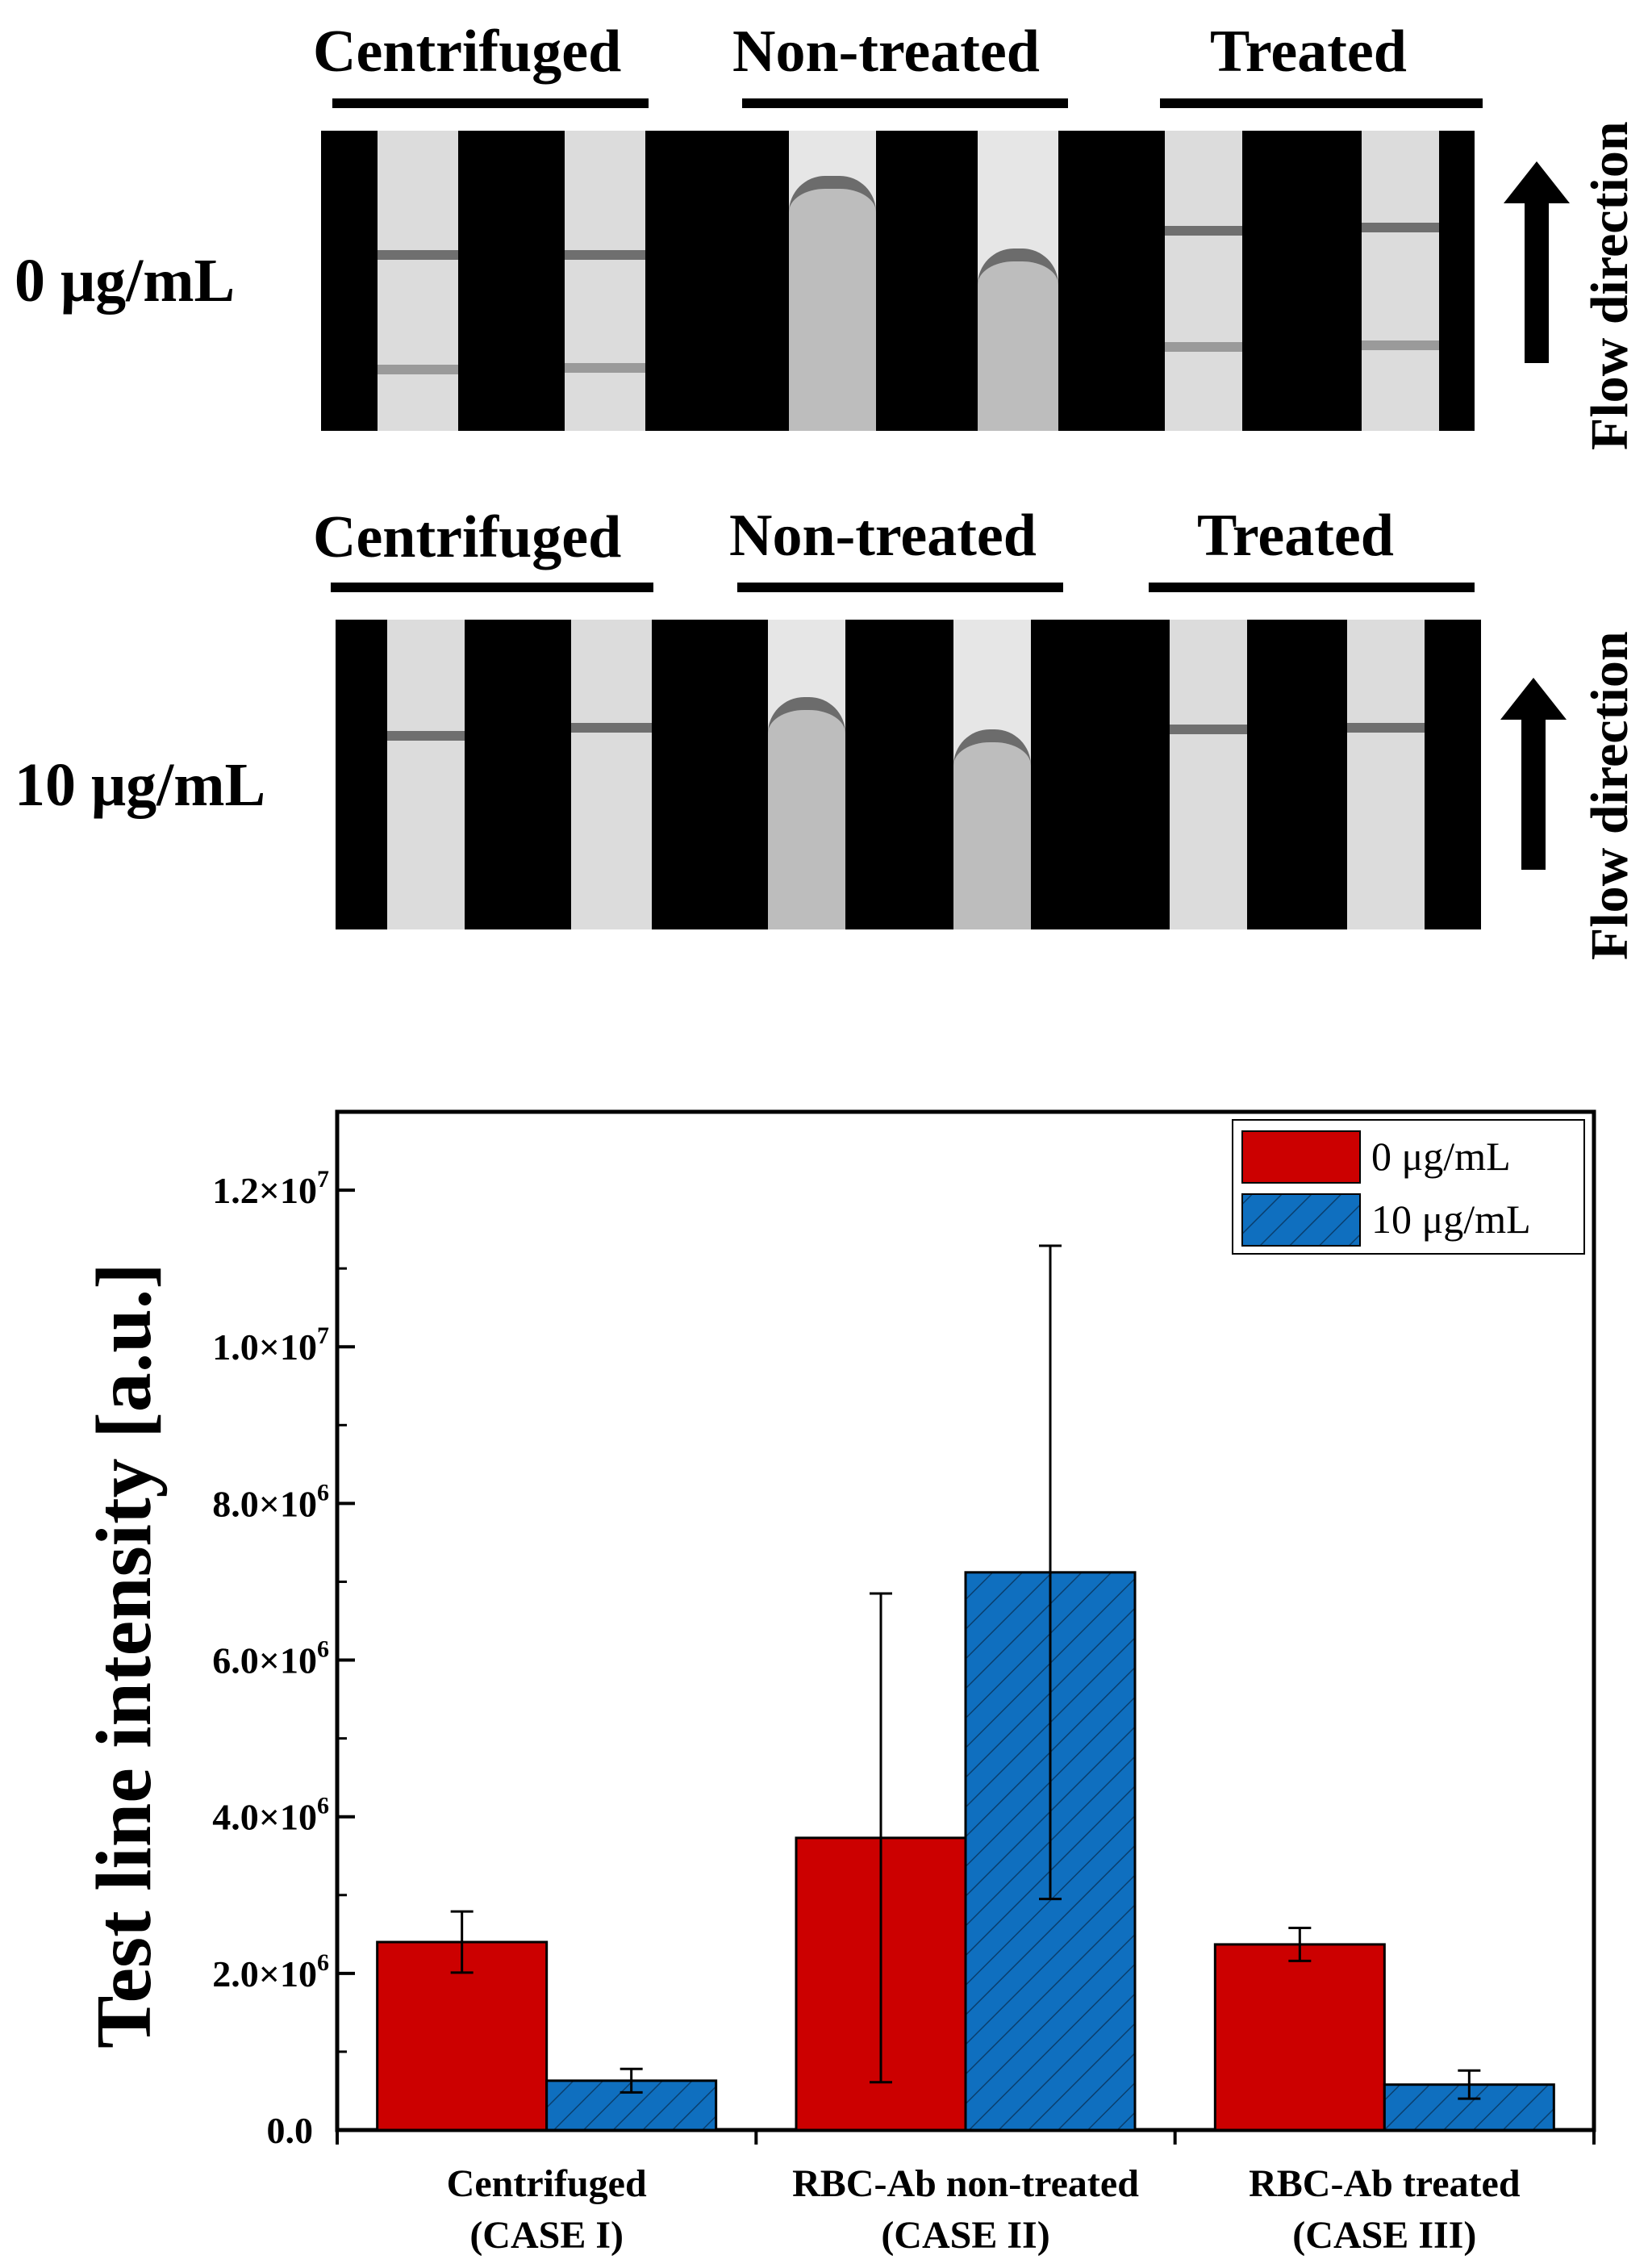 Image resolution: width=1648 pixels, height=2268 pixels. Describe the element at coordinates (1441, 1156) in the screenshot. I see `legend-label-0: 0 μg/mL` at that location.